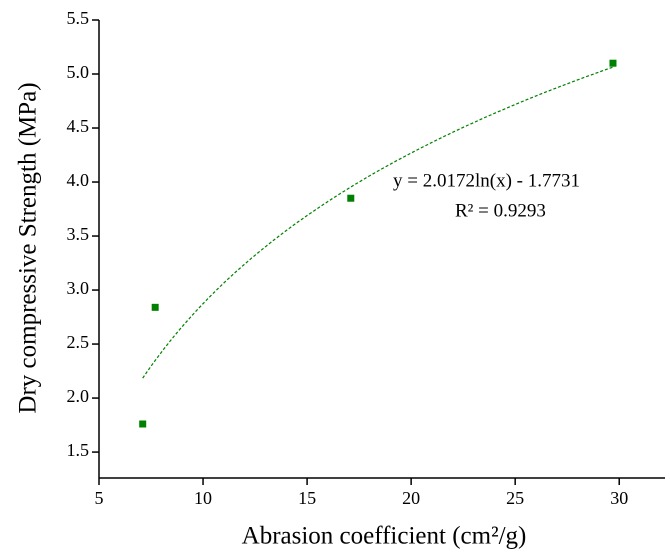 The width and height of the screenshot is (670, 552). Describe the element at coordinates (384, 536) in the screenshot. I see `x-axis-label: Abrasion coefficient (cm²/g)` at that location.